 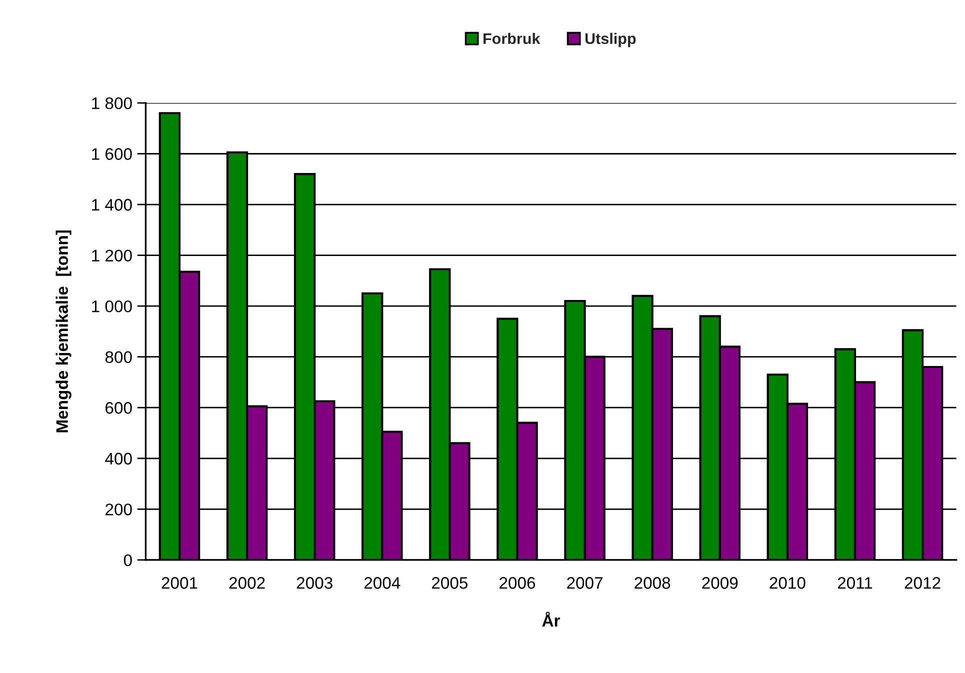 What do you see at coordinates (512, 38) in the screenshot?
I see `legend-label: Forbruk` at bounding box center [512, 38].